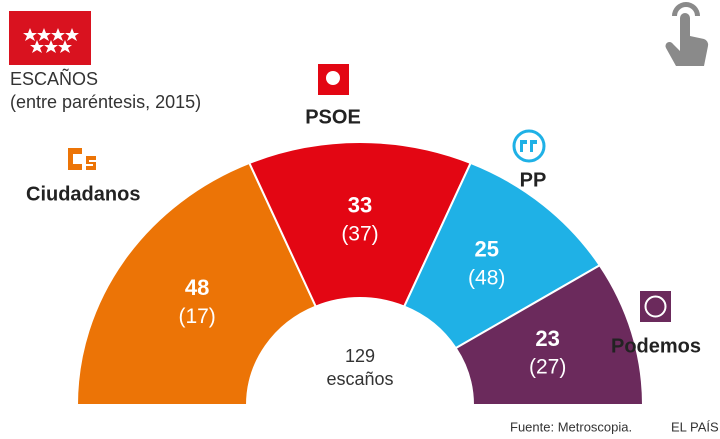 This screenshot has width=720, height=439. I want to click on party-name: PP, so click(533, 180).